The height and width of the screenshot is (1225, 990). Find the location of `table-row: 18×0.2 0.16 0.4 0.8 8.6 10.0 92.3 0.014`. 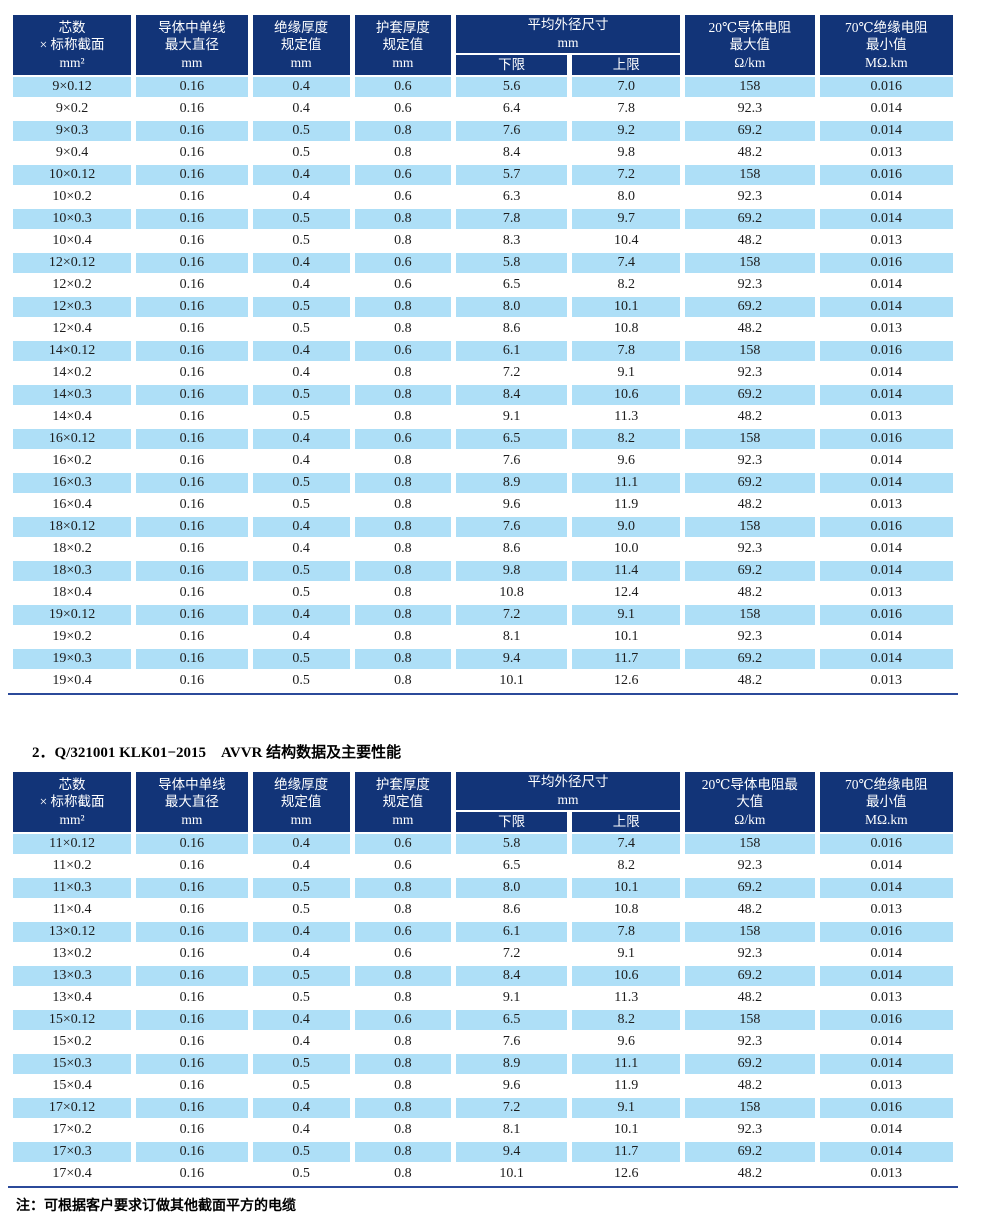

table-row: 18×0.2 0.16 0.4 0.8 8.6 10.0 92.3 0.014 is located at coordinates (483, 549).